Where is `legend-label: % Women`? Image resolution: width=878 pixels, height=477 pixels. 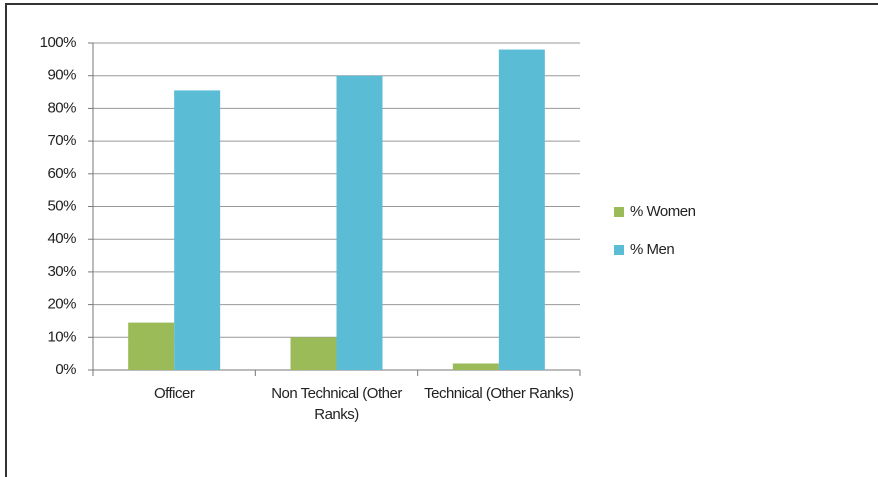
legend-label: % Women is located at coordinates (663, 211).